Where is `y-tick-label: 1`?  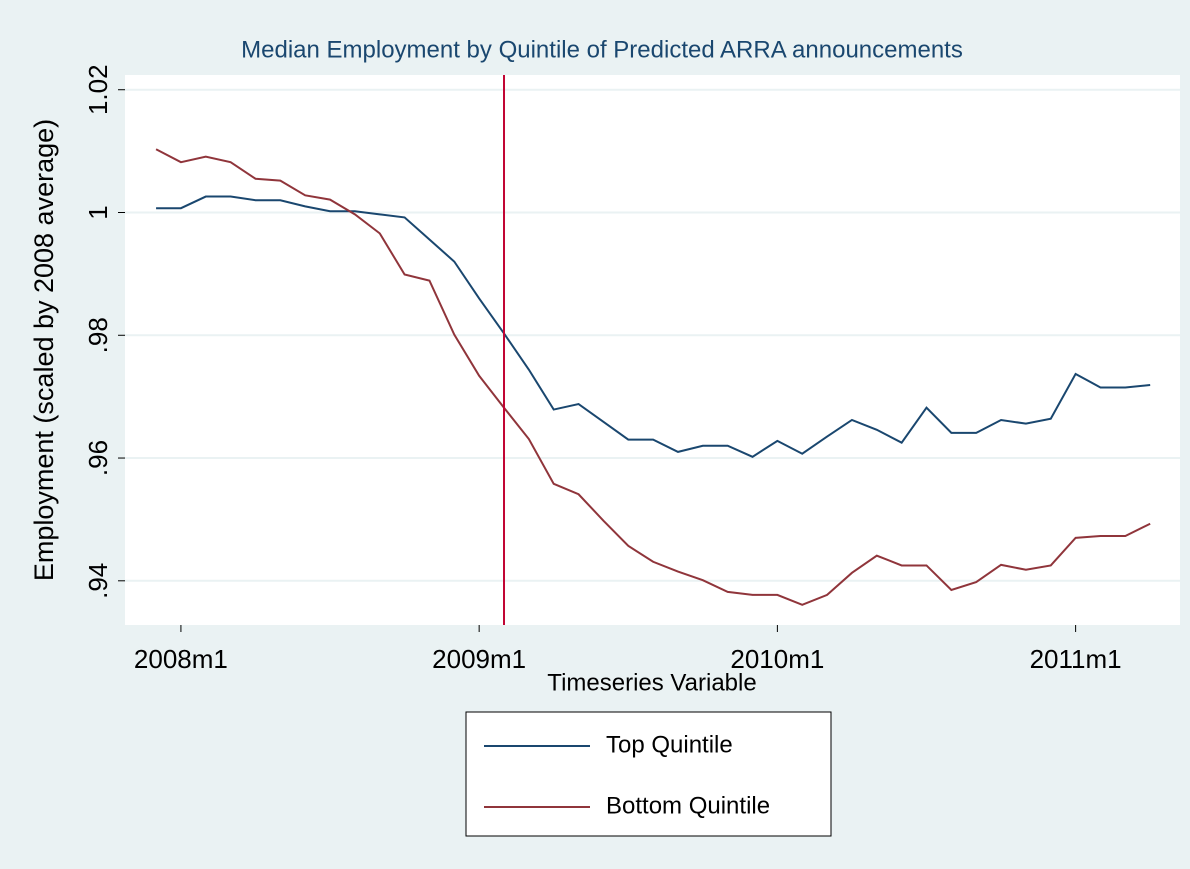
y-tick-label: 1 is located at coordinates (98, 212).